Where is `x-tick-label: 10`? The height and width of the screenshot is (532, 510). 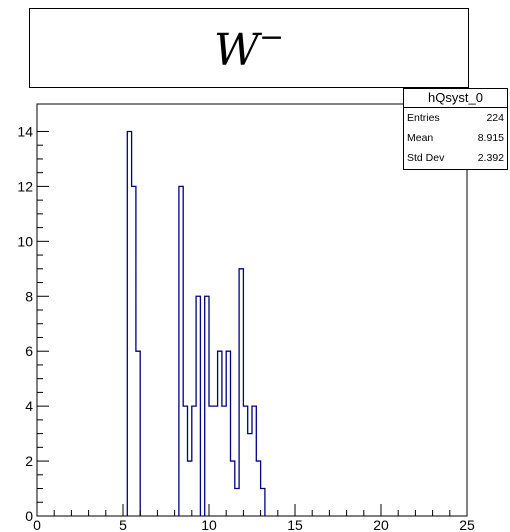
x-tick-label: 10 is located at coordinates (209, 524).